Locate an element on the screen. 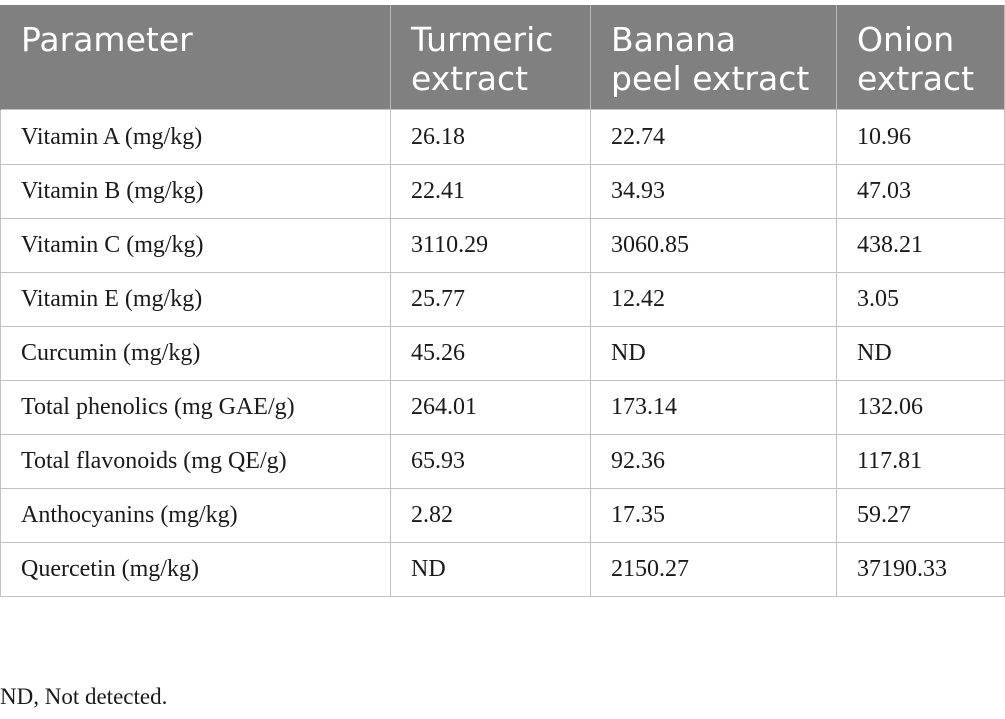 Image resolution: width=1005 pixels, height=719 pixels. onion-value-cell: 10.96 is located at coordinates (920, 137).